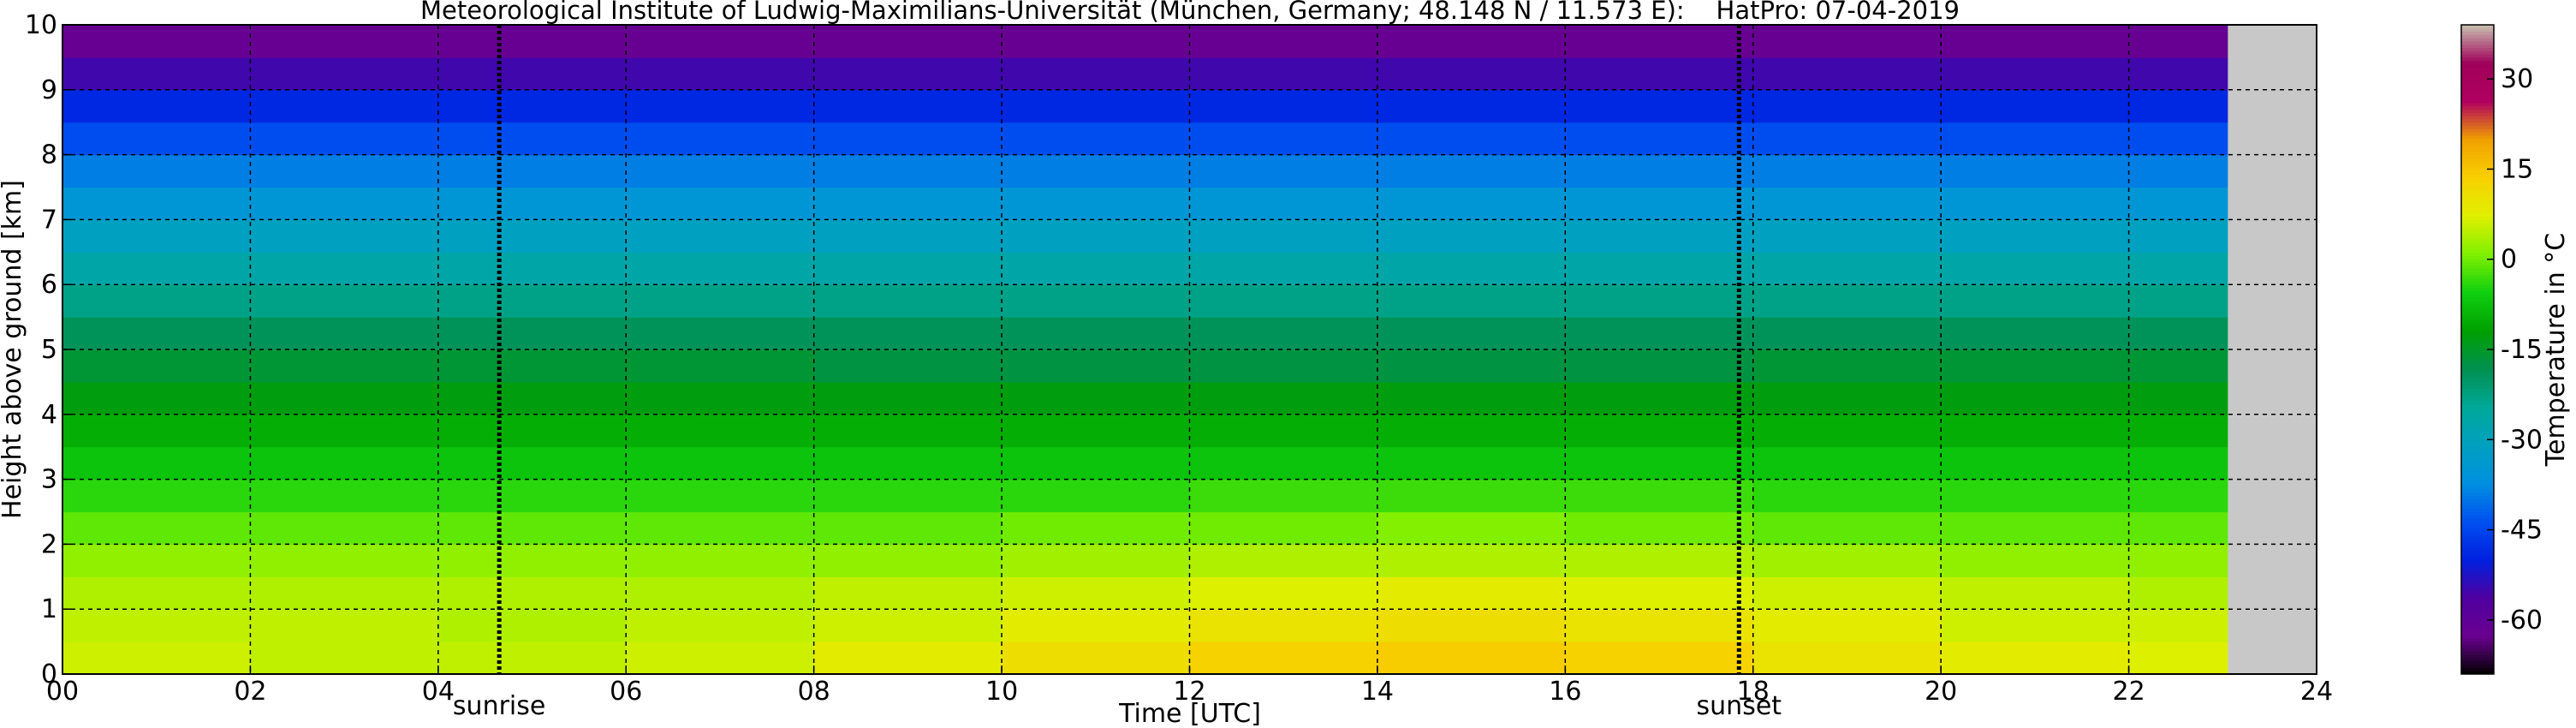 The image size is (2576, 728). What do you see at coordinates (49, 350) in the screenshot?
I see `y-tick-label: 5` at bounding box center [49, 350].